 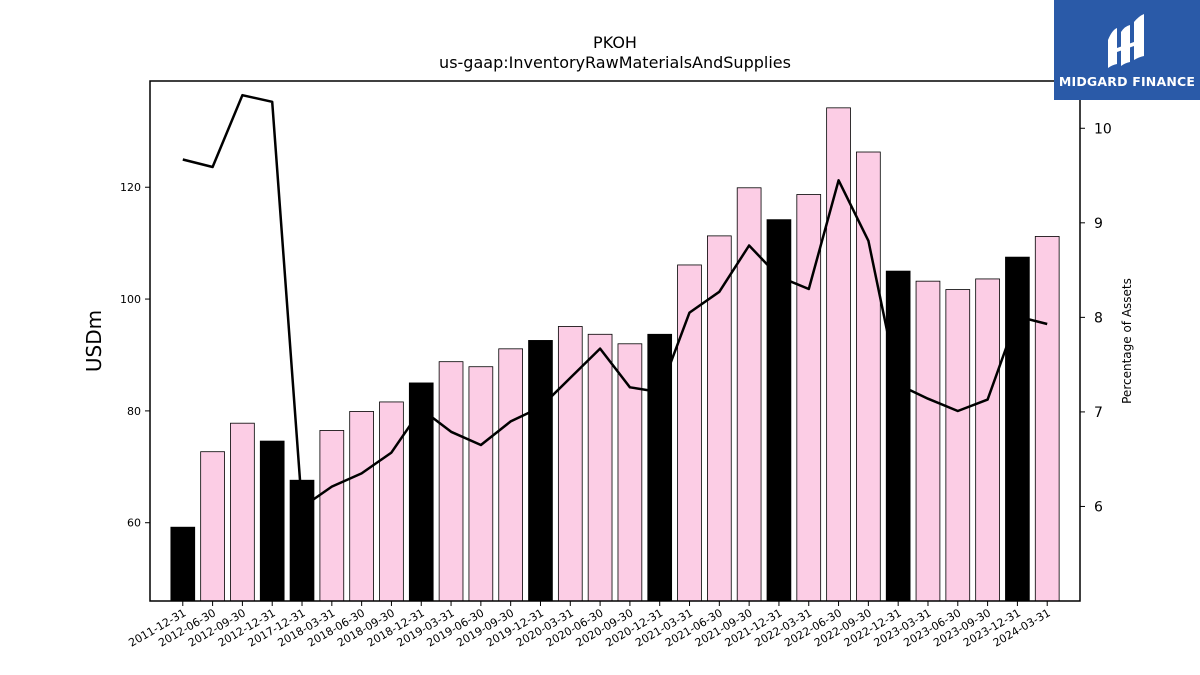 What do you see at coordinates (615, 62) in the screenshot?
I see `chart-subtitle: us-gaap:InventoryRawMaterialsAndSupplies` at bounding box center [615, 62].